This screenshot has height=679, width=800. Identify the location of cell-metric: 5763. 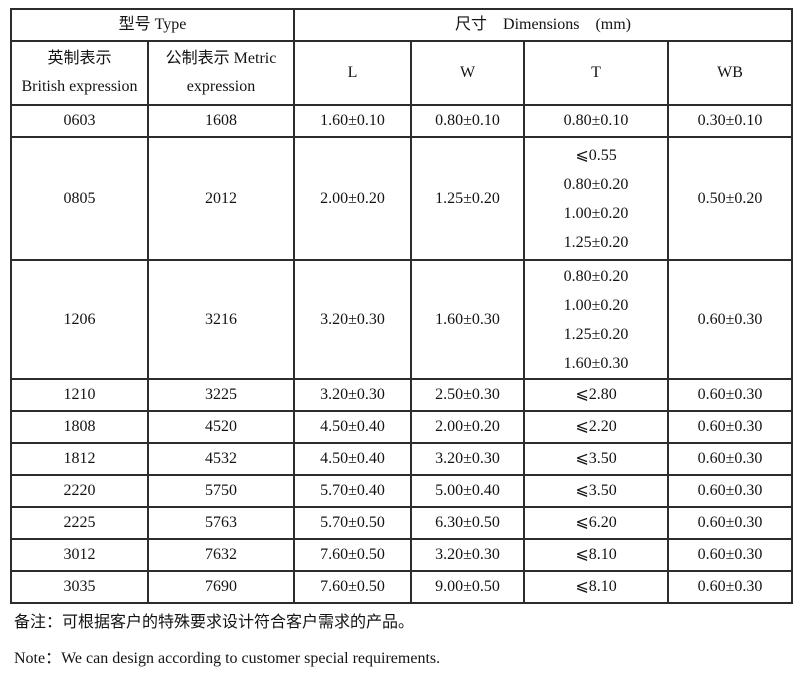
(221, 523).